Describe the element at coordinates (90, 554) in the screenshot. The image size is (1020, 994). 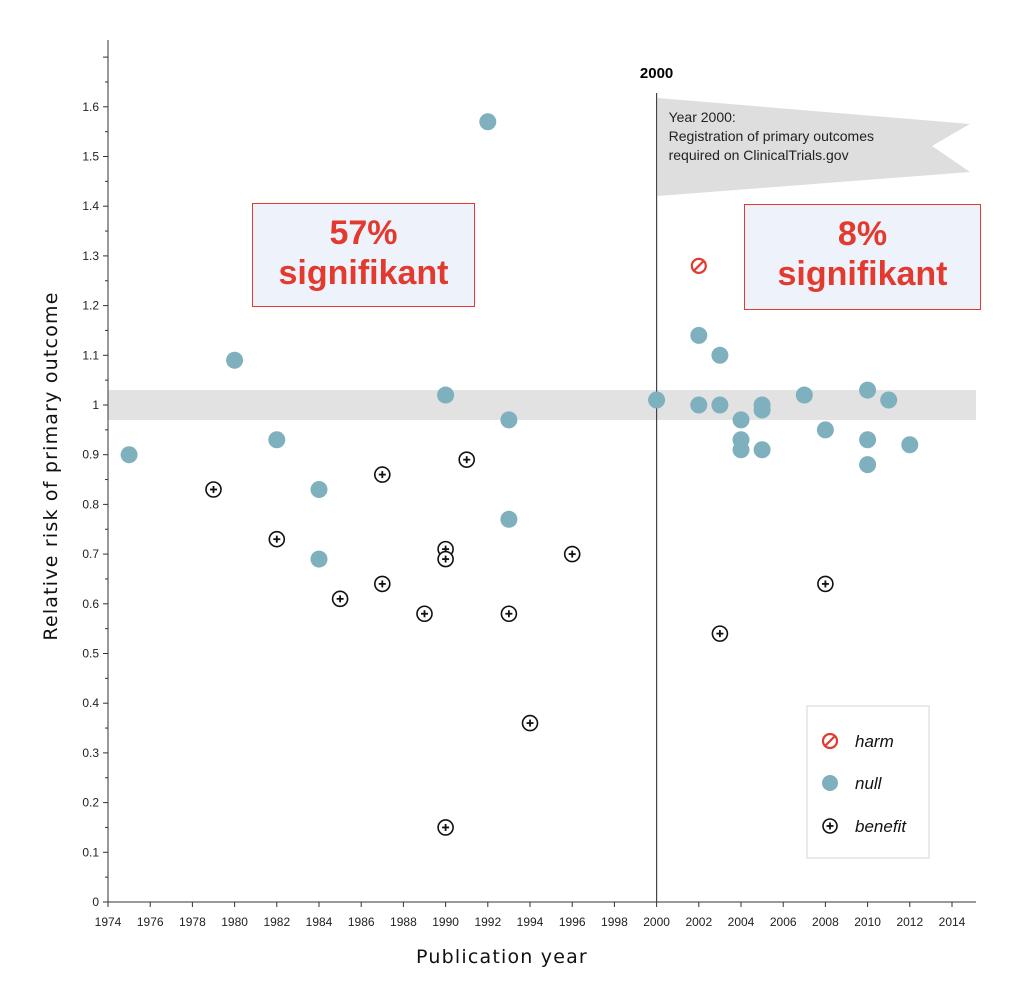
I see `y-tick-label: 0.7` at that location.